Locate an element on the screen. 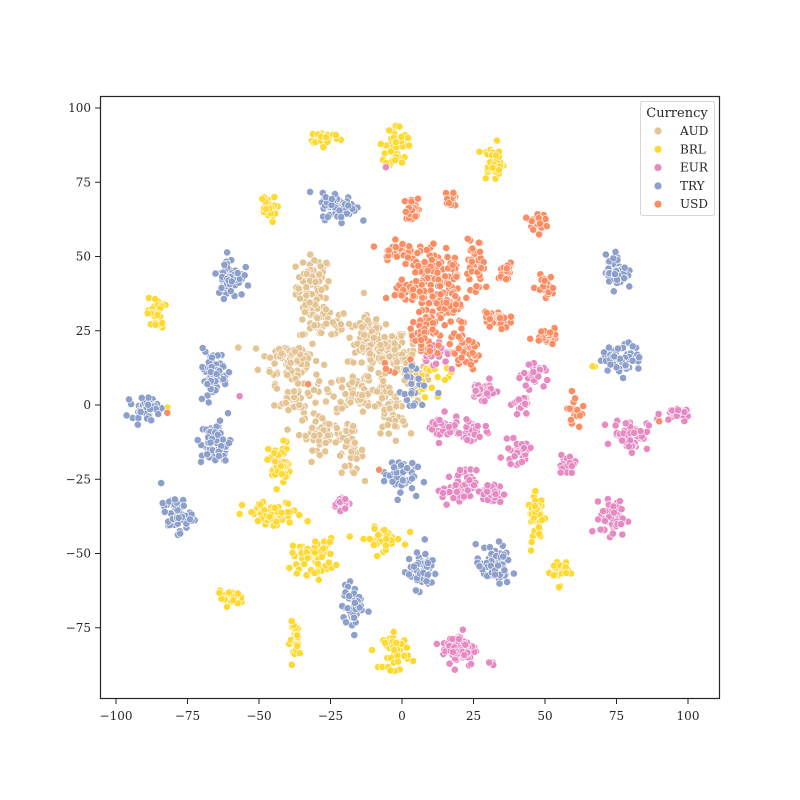 The width and height of the screenshot is (800, 800). y-tick-label: 100 is located at coordinates (79, 108).